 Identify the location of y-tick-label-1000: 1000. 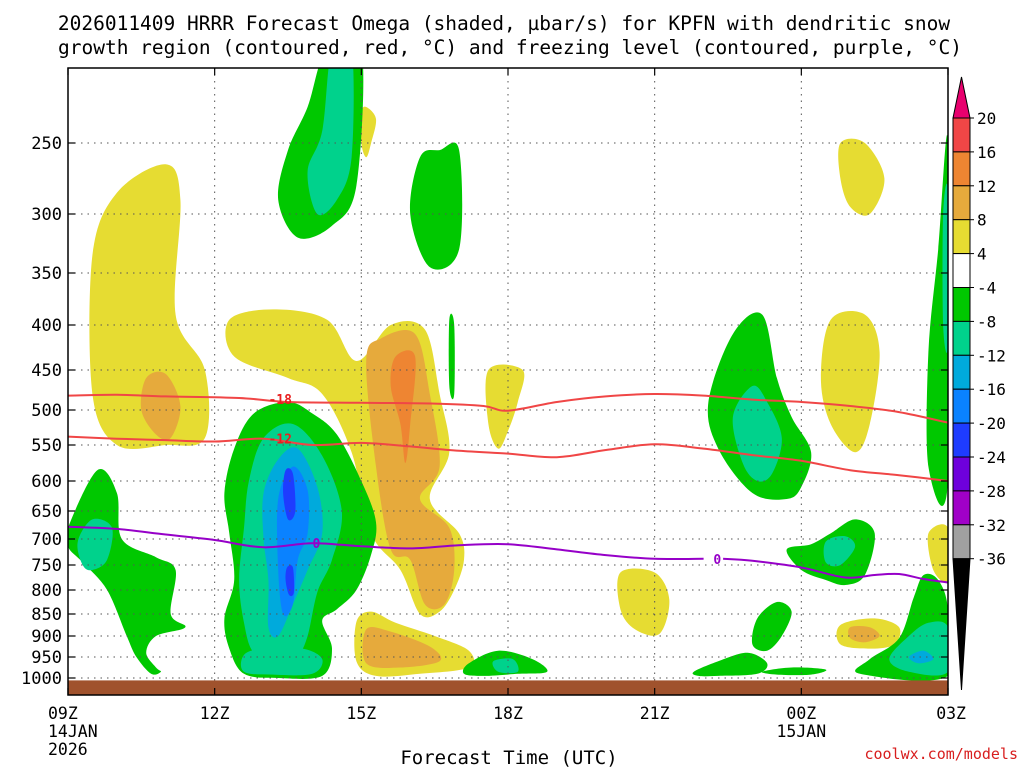
(41, 679).